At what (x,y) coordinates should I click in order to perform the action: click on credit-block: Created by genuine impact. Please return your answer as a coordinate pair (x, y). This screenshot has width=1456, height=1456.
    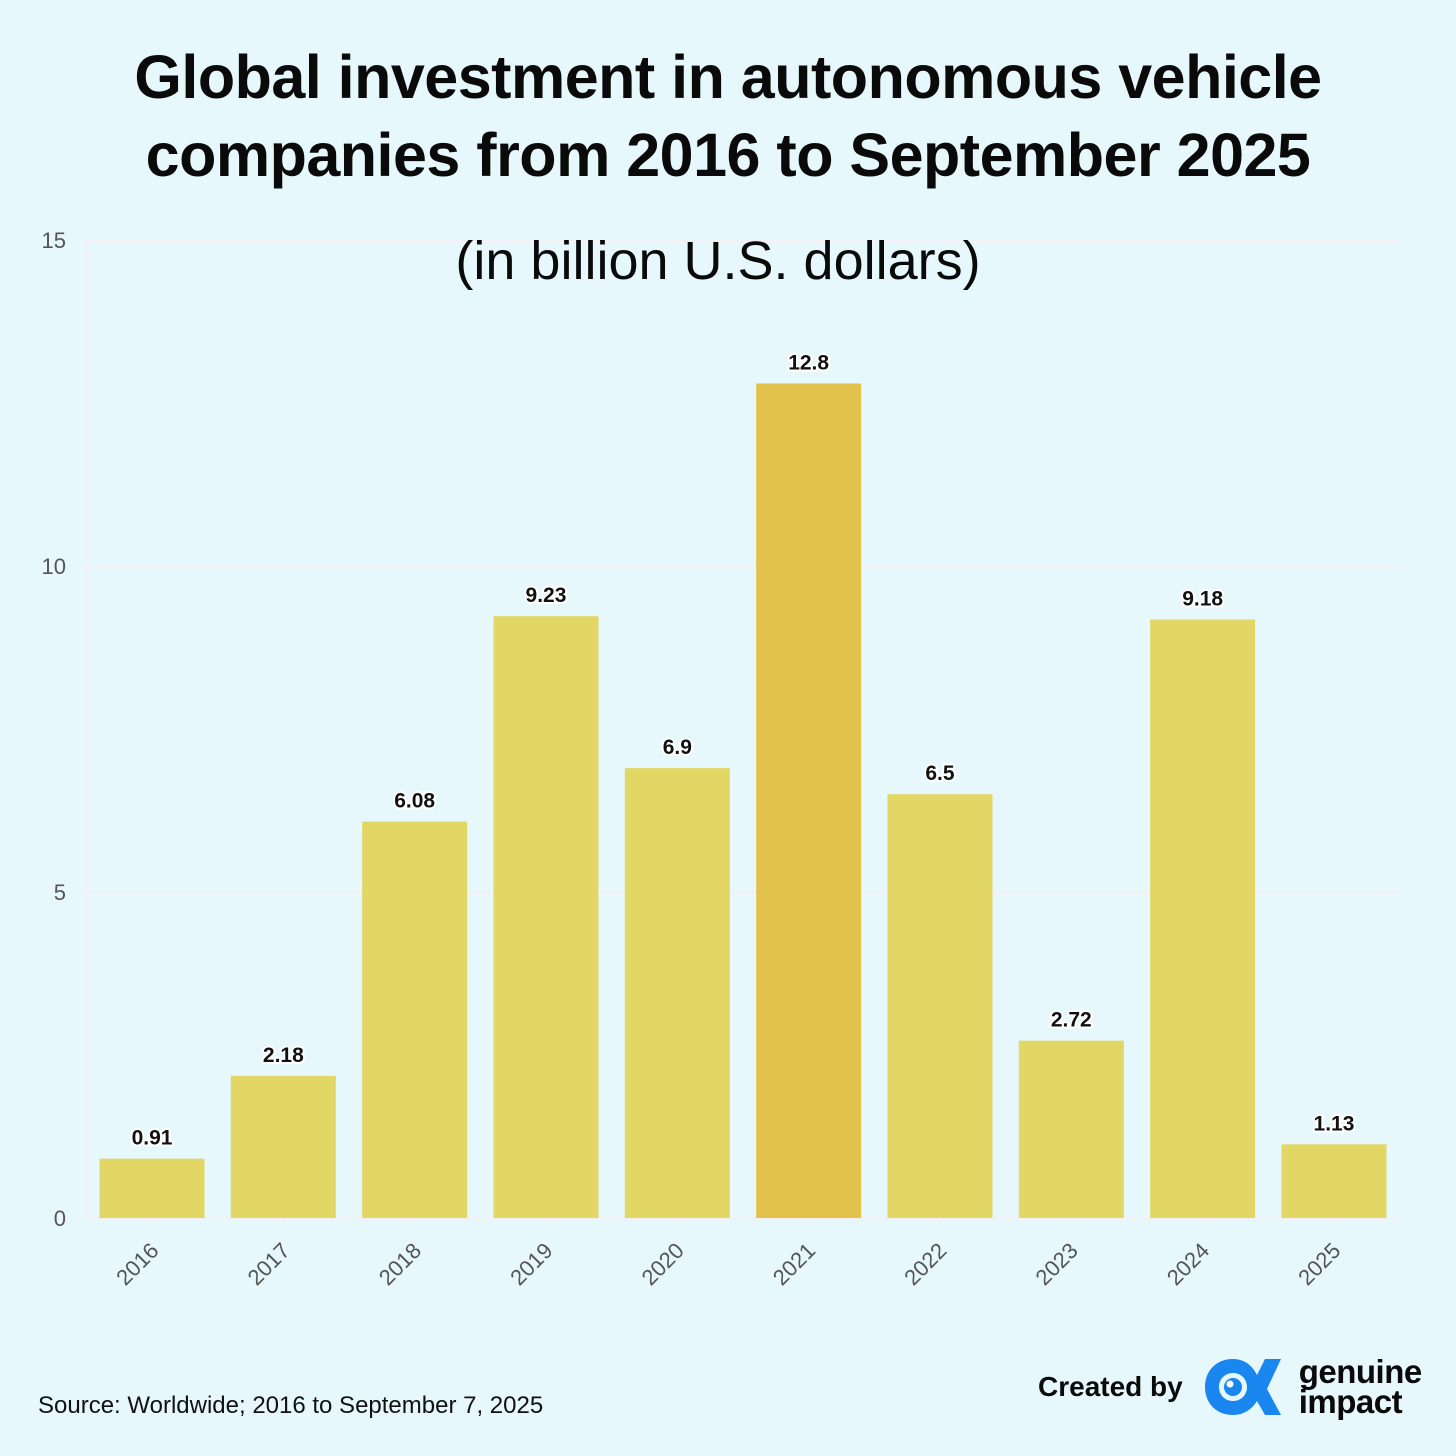
    Looking at the image, I should click on (1230, 1387).